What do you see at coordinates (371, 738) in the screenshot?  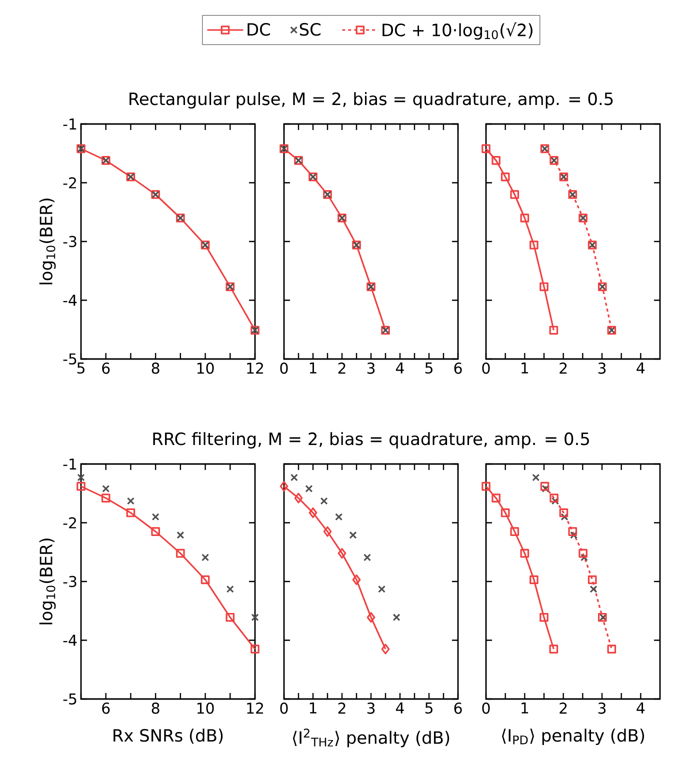 I see `x-axis-title: ⟨I$^{2}$$_{THz}$⟩ penalty (dB)` at bounding box center [371, 738].